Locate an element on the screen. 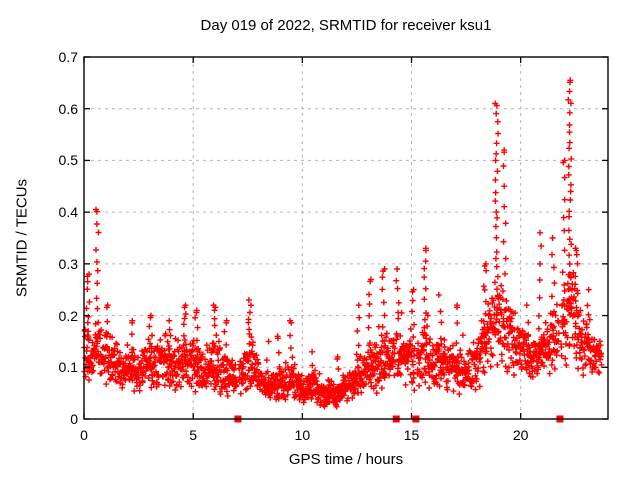 The width and height of the screenshot is (640, 480). y-tick-label: 0.2 is located at coordinates (68, 315).